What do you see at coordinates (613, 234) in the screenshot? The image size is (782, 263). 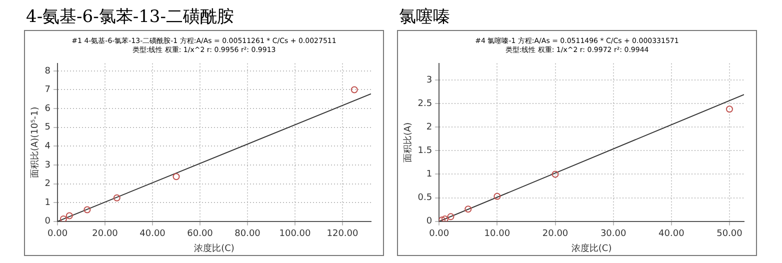 I see `x-tick-label: 30.00` at bounding box center [613, 234].